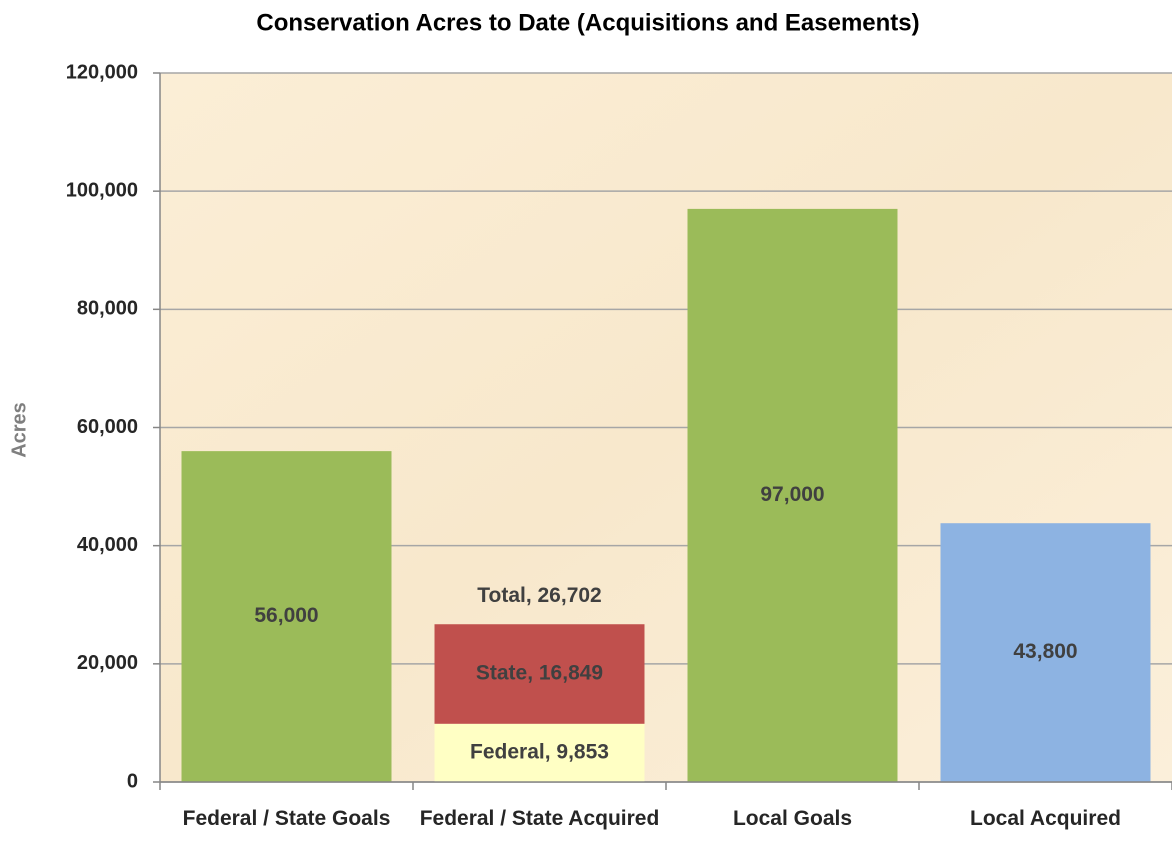 Image resolution: width=1172 pixels, height=867 pixels. I want to click on y-axis-label: Acres, so click(19, 430).